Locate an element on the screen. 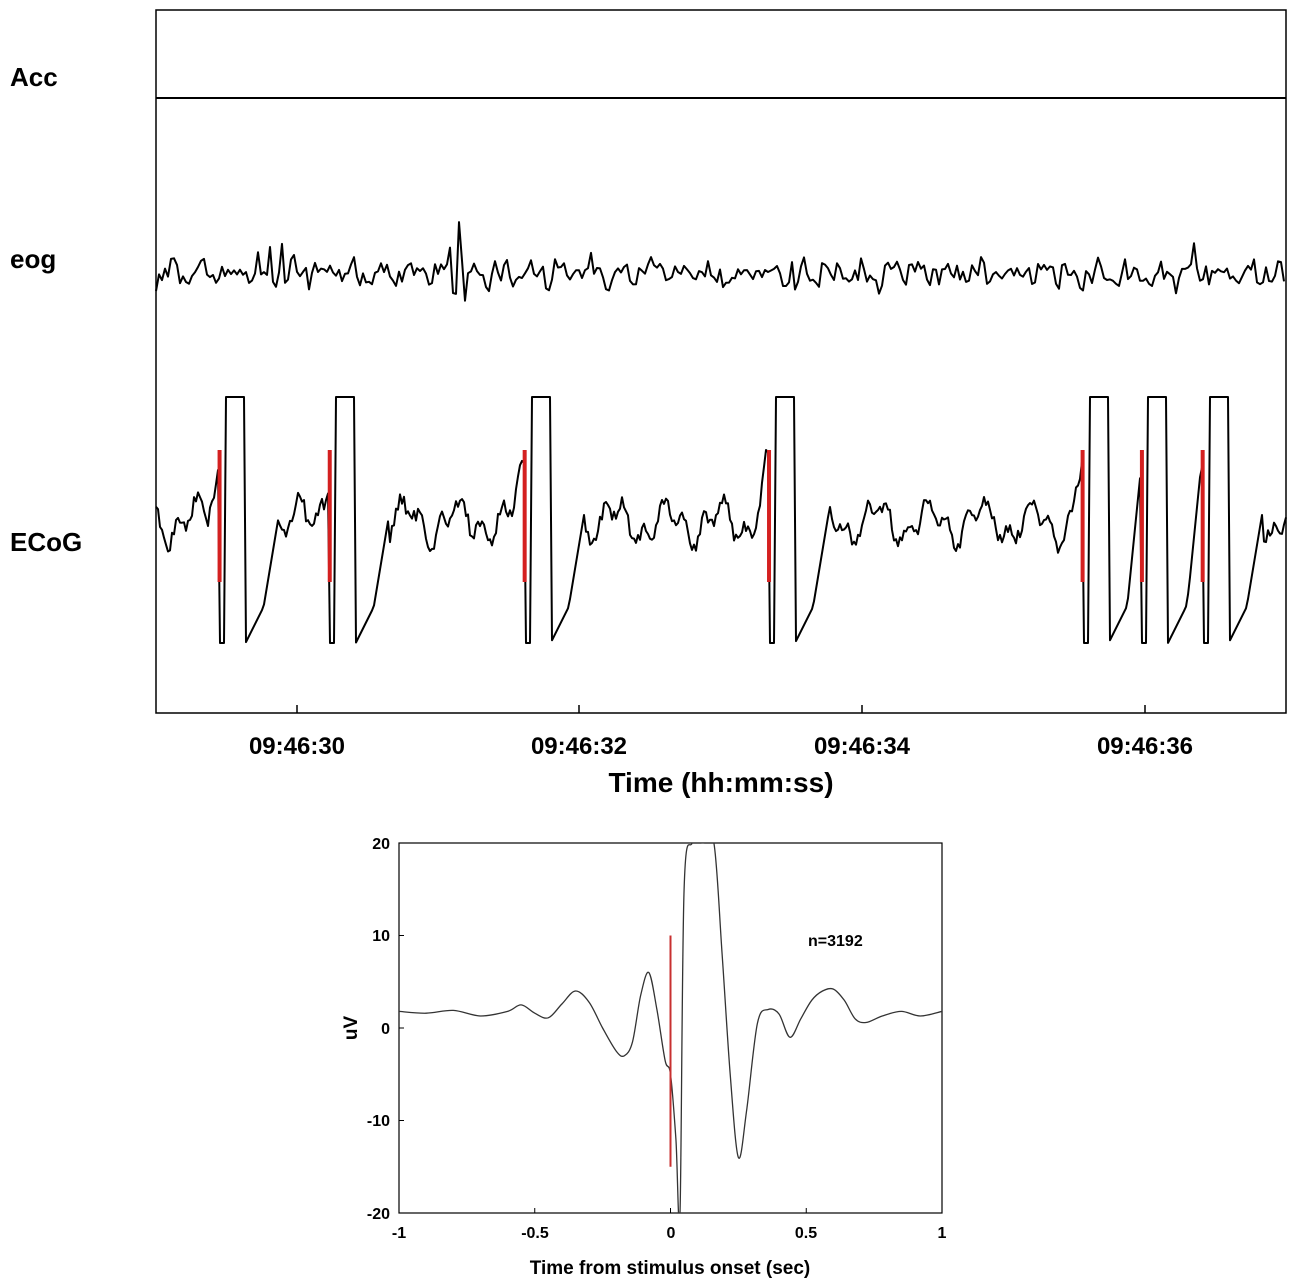 The height and width of the screenshot is (1285, 1300). bottom-axes-ticks is located at coordinates (670, 1028).